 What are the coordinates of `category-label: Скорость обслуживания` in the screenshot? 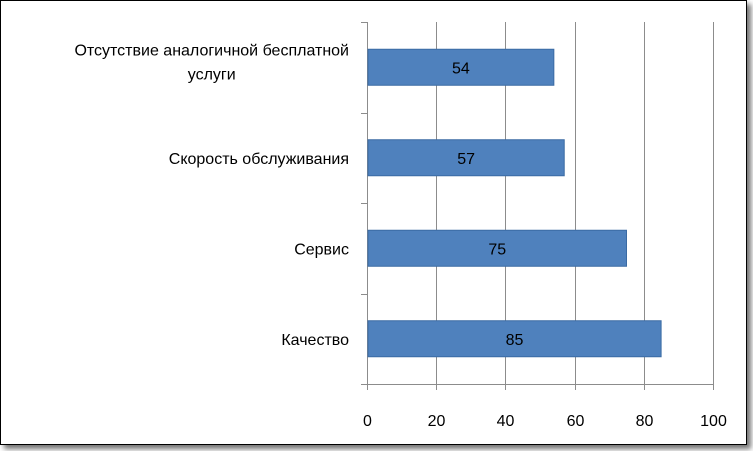 It's located at (259, 159).